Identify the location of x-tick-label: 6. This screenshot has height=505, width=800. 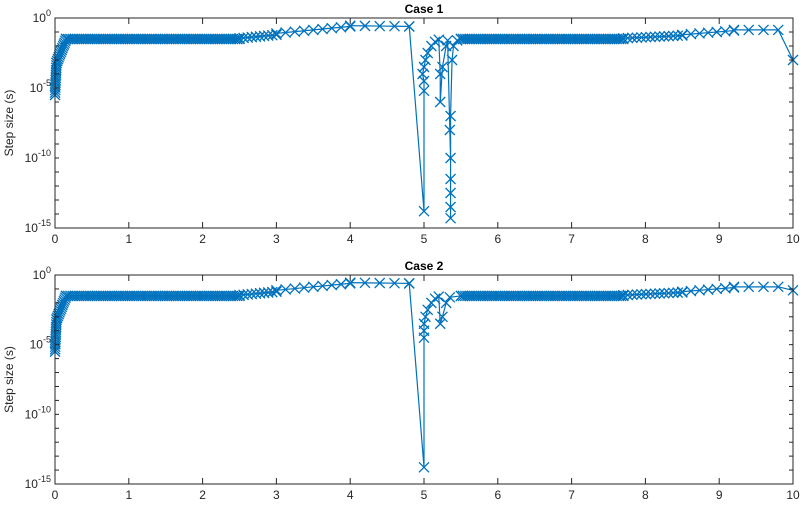
(497, 239).